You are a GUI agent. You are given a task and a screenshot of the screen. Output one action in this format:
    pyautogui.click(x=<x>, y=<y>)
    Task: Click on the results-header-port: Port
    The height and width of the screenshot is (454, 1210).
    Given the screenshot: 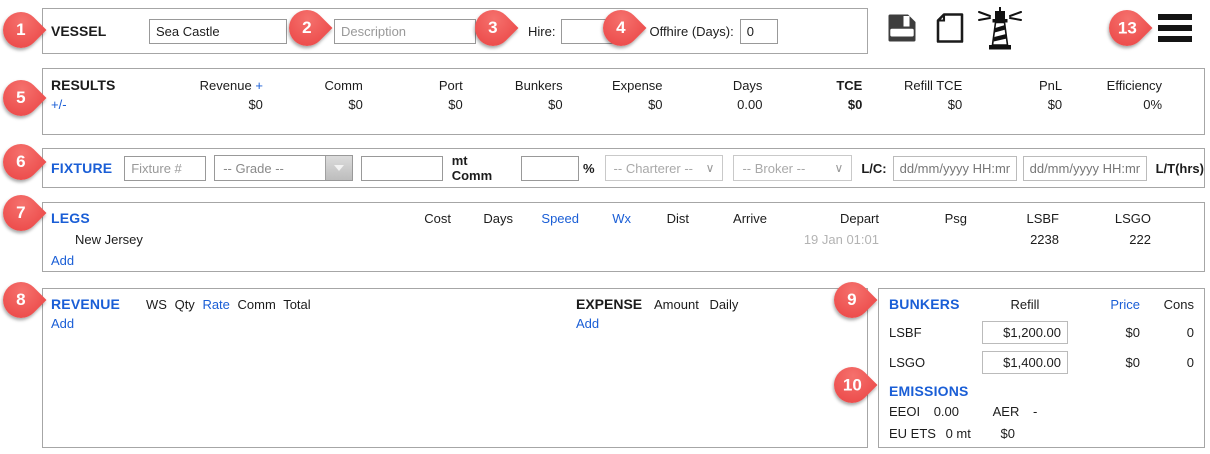 What is the action you would take?
    pyautogui.click(x=450, y=85)
    